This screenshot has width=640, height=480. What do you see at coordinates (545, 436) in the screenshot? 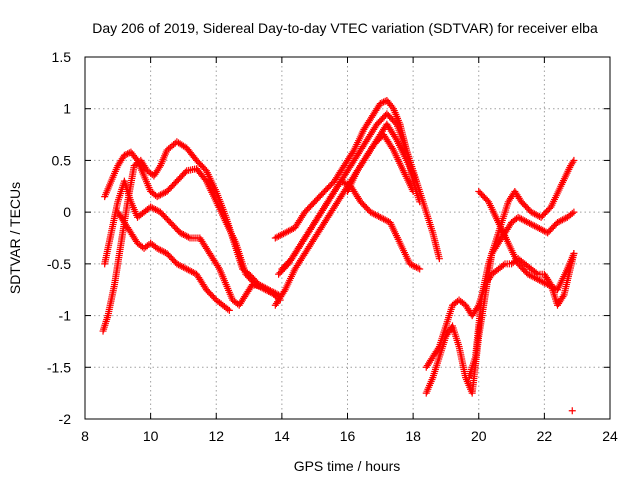
I see `x-tick-label: 22` at bounding box center [545, 436].